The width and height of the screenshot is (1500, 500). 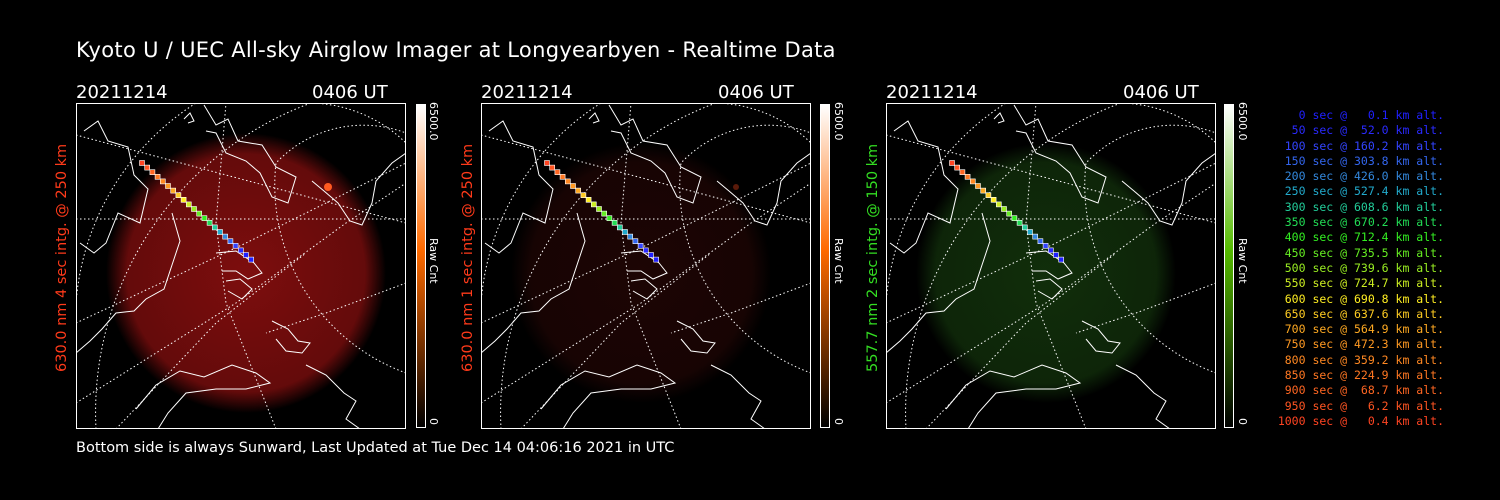 What do you see at coordinates (1364, 298) in the screenshot?
I see `legend-row: 600 sec @ 690.8 km alt.` at bounding box center [1364, 298].